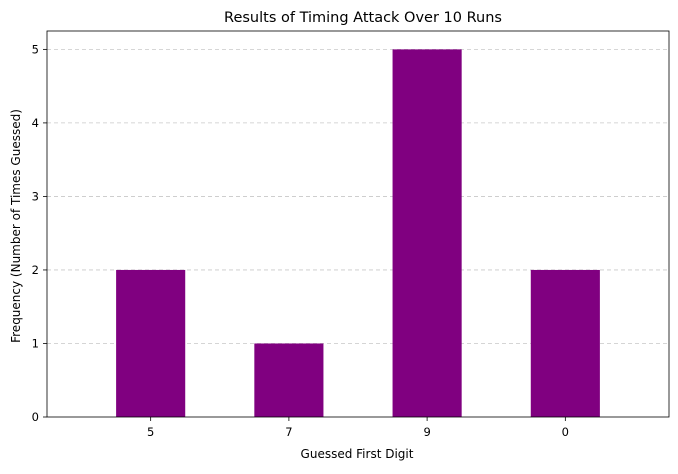 This screenshot has height=474, width=678. I want to click on x-ticks: 5 7 9 0, so click(358, 428).